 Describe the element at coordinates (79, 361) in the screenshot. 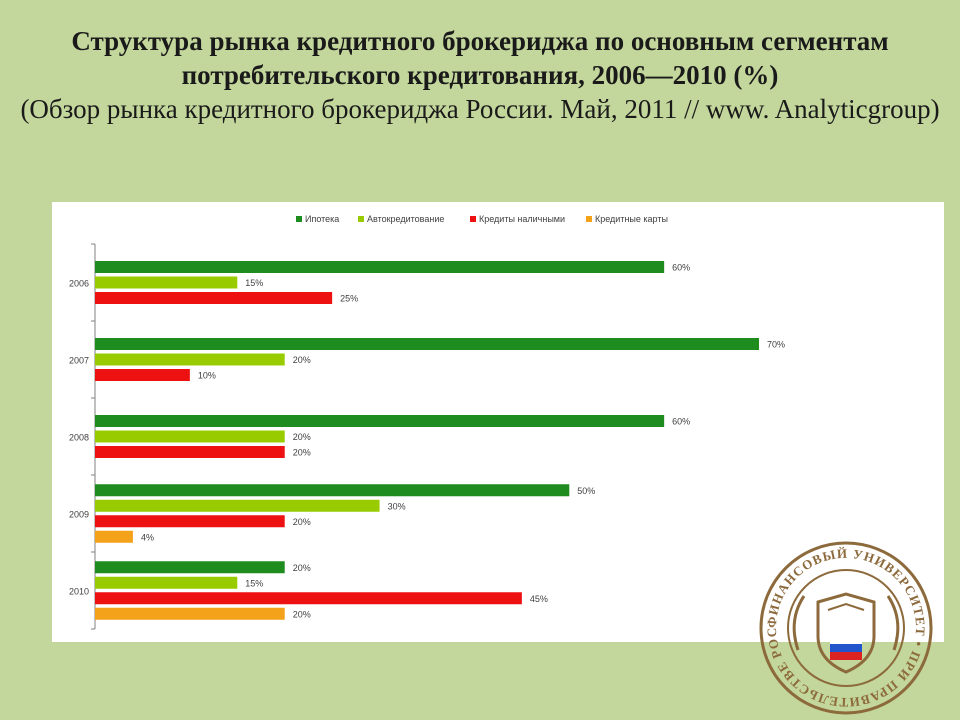

I see `category-label: 2007` at that location.